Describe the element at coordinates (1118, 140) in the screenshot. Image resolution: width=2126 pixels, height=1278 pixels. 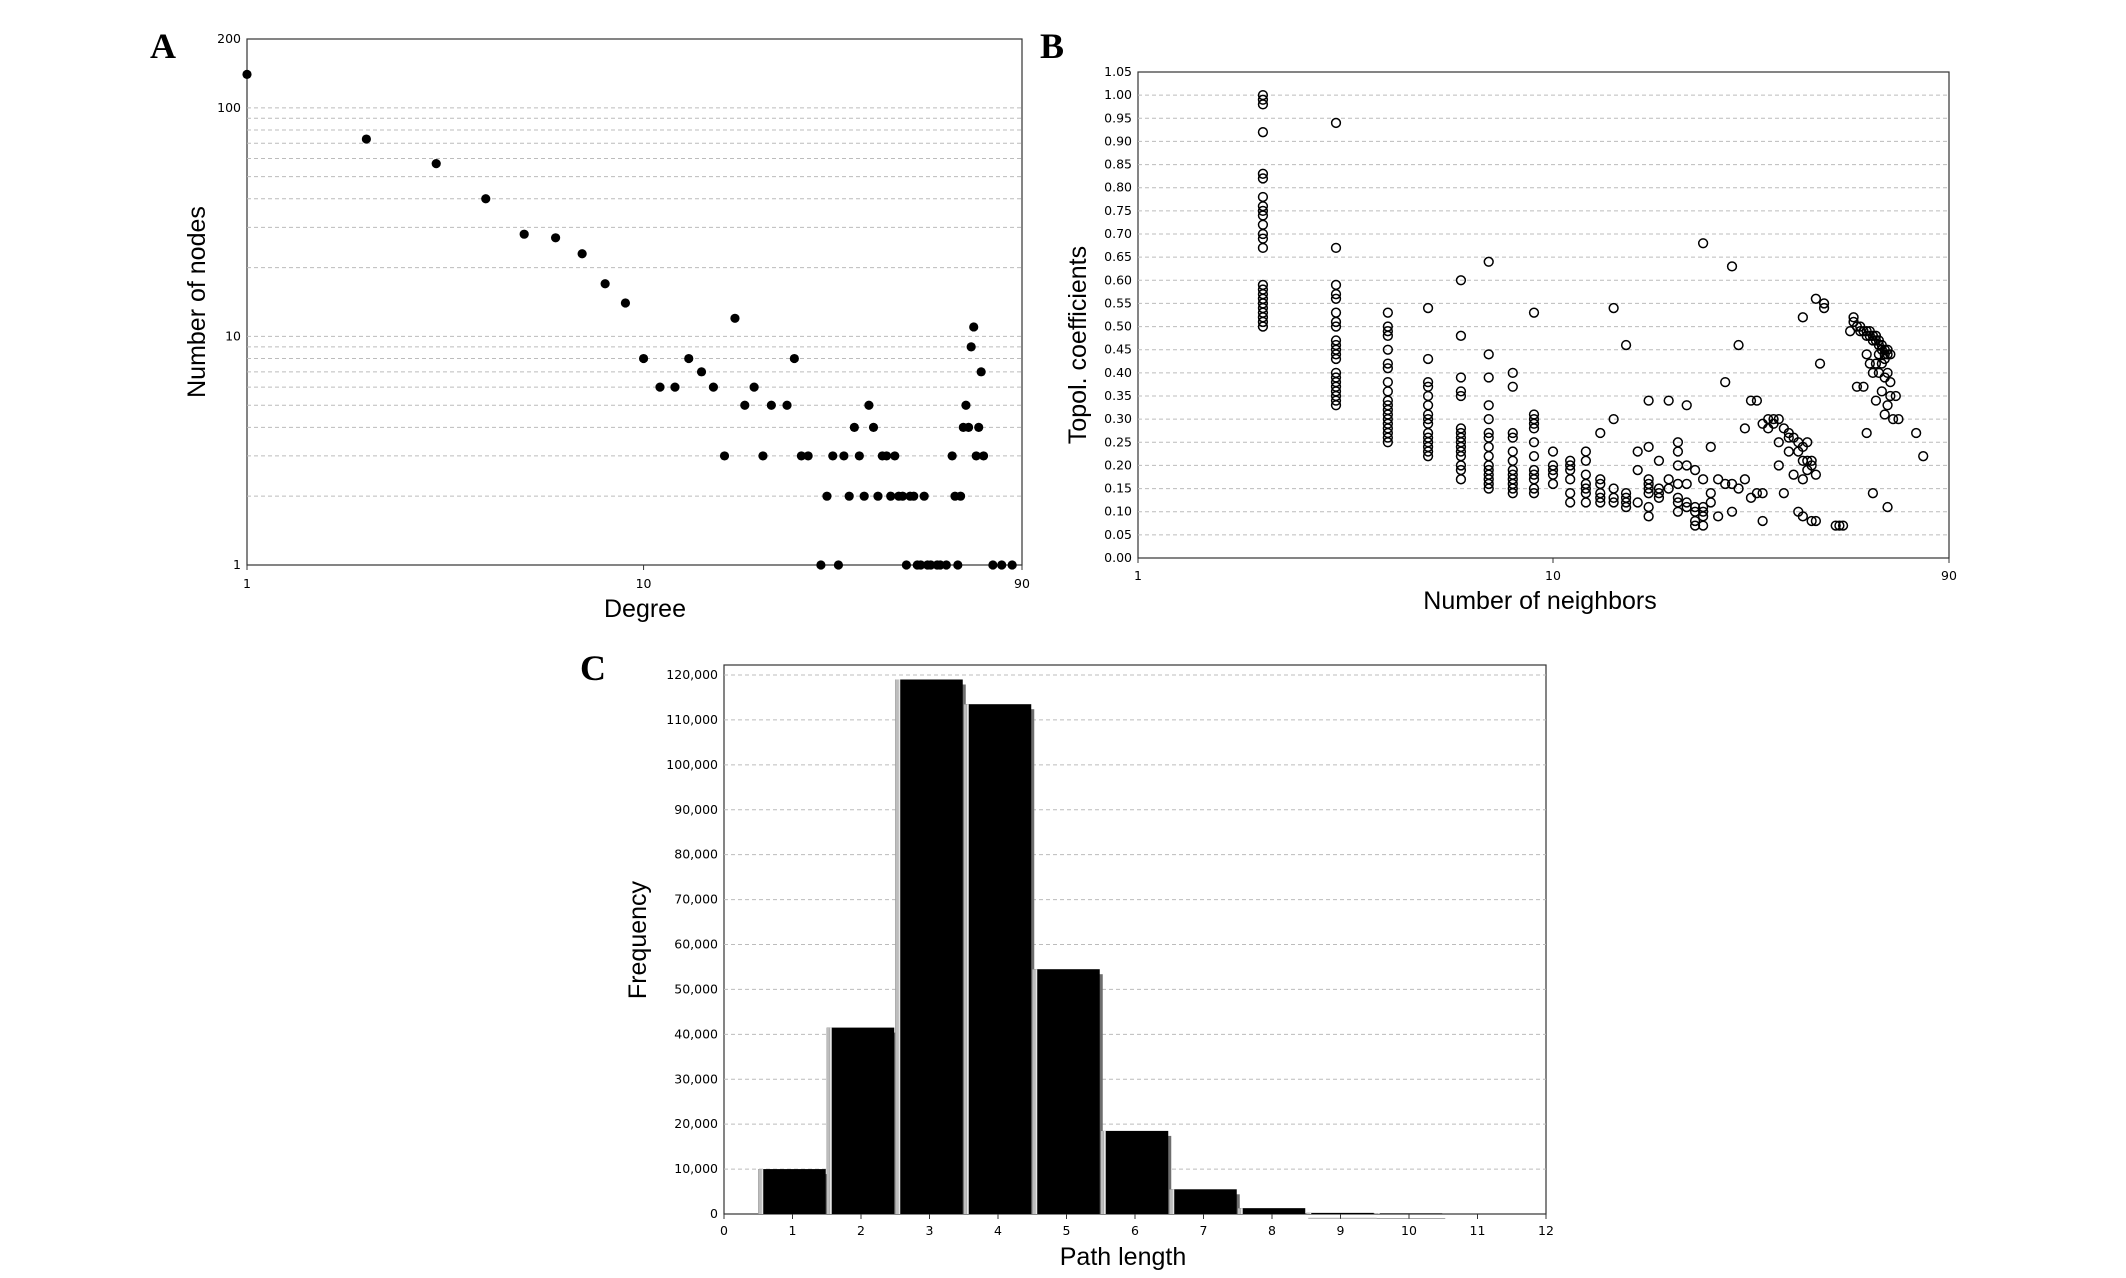
I see `y-tick-label-b: 0.90` at that location.